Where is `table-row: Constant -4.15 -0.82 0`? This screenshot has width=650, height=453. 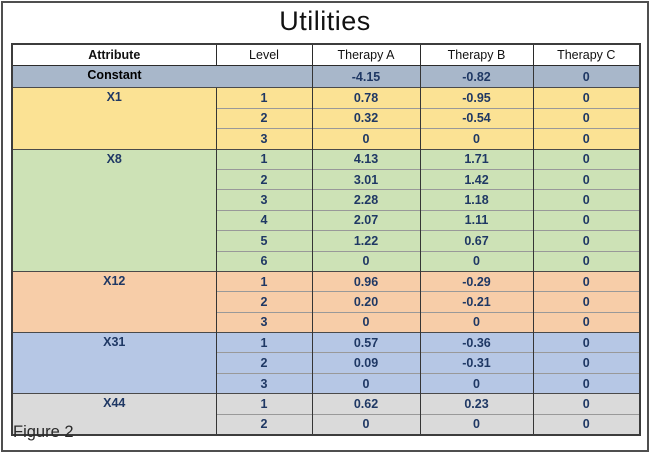
table-row: Constant -4.15 -0.82 0 is located at coordinates (326, 76).